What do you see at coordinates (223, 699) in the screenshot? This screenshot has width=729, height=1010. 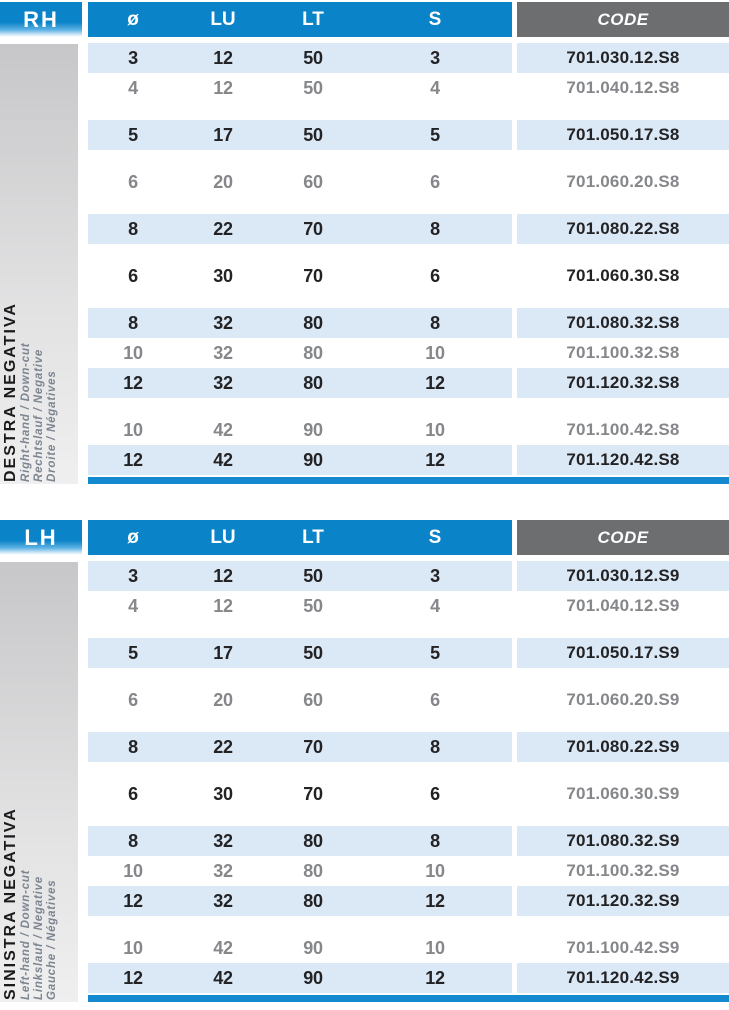 I see `cell-lu: 20` at bounding box center [223, 699].